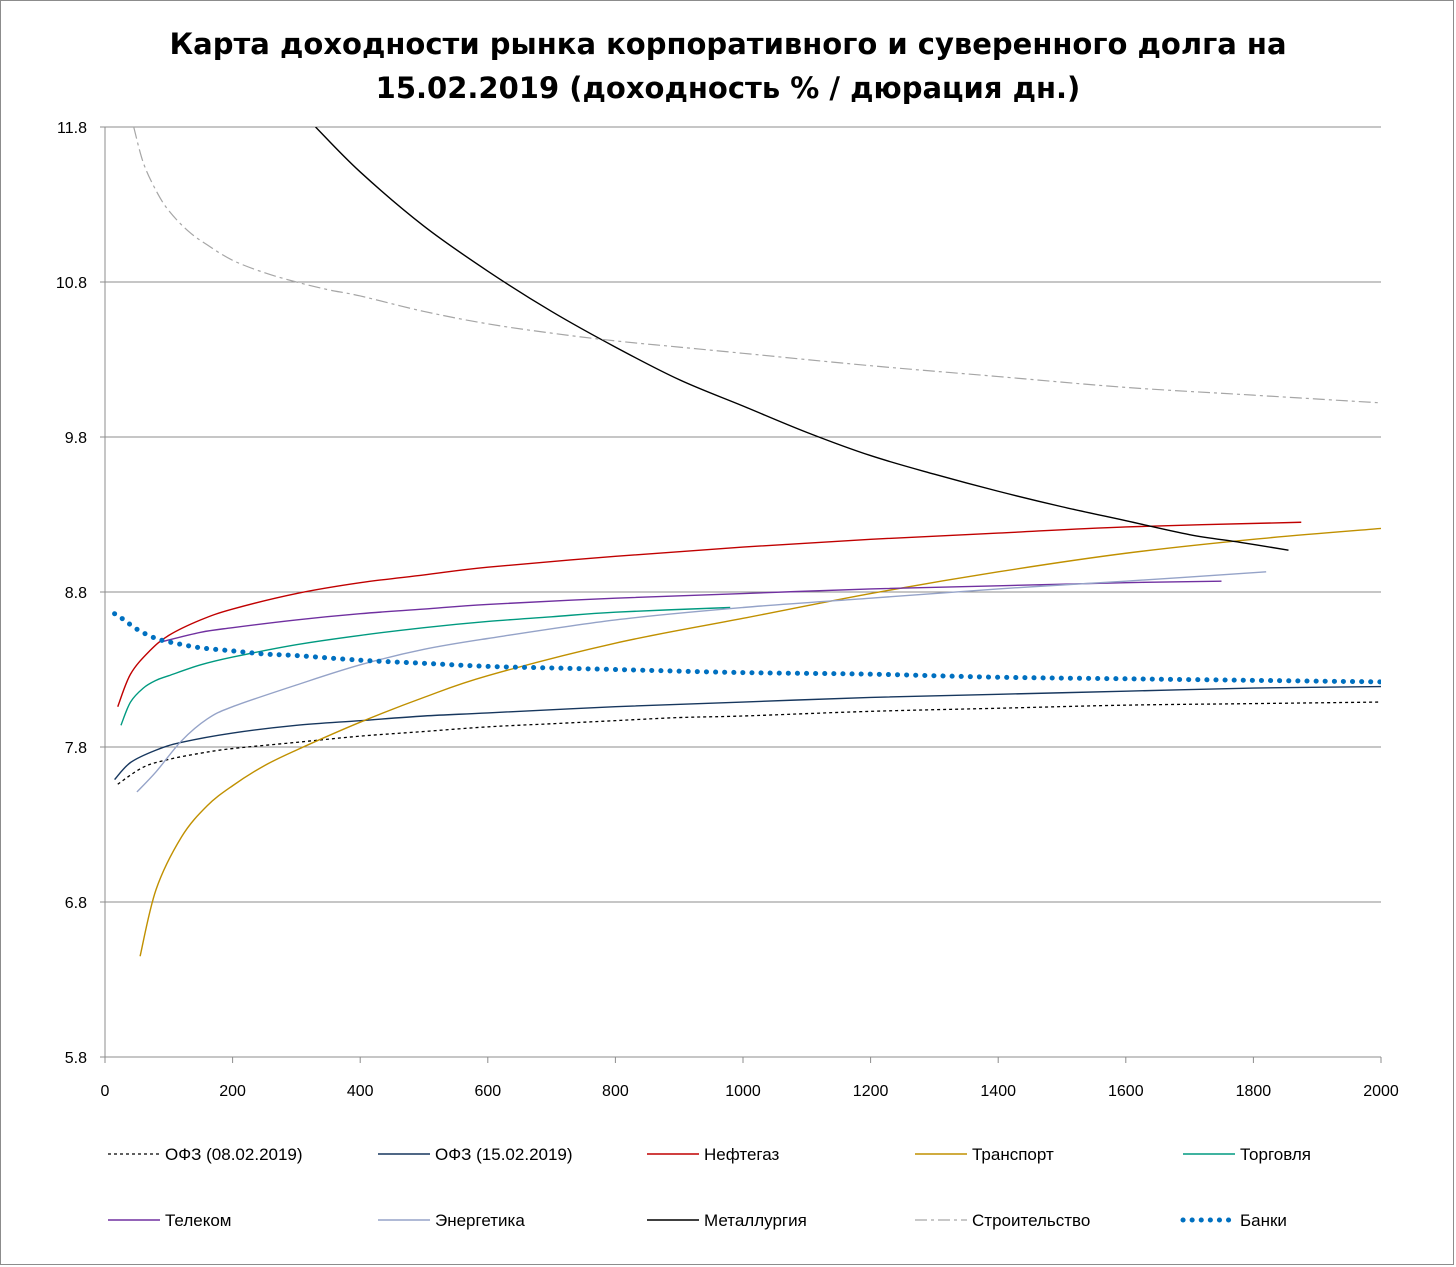 The width and height of the screenshot is (1456, 1267). What do you see at coordinates (198, 1220) in the screenshot?
I see `legend-label: Телеком` at bounding box center [198, 1220].